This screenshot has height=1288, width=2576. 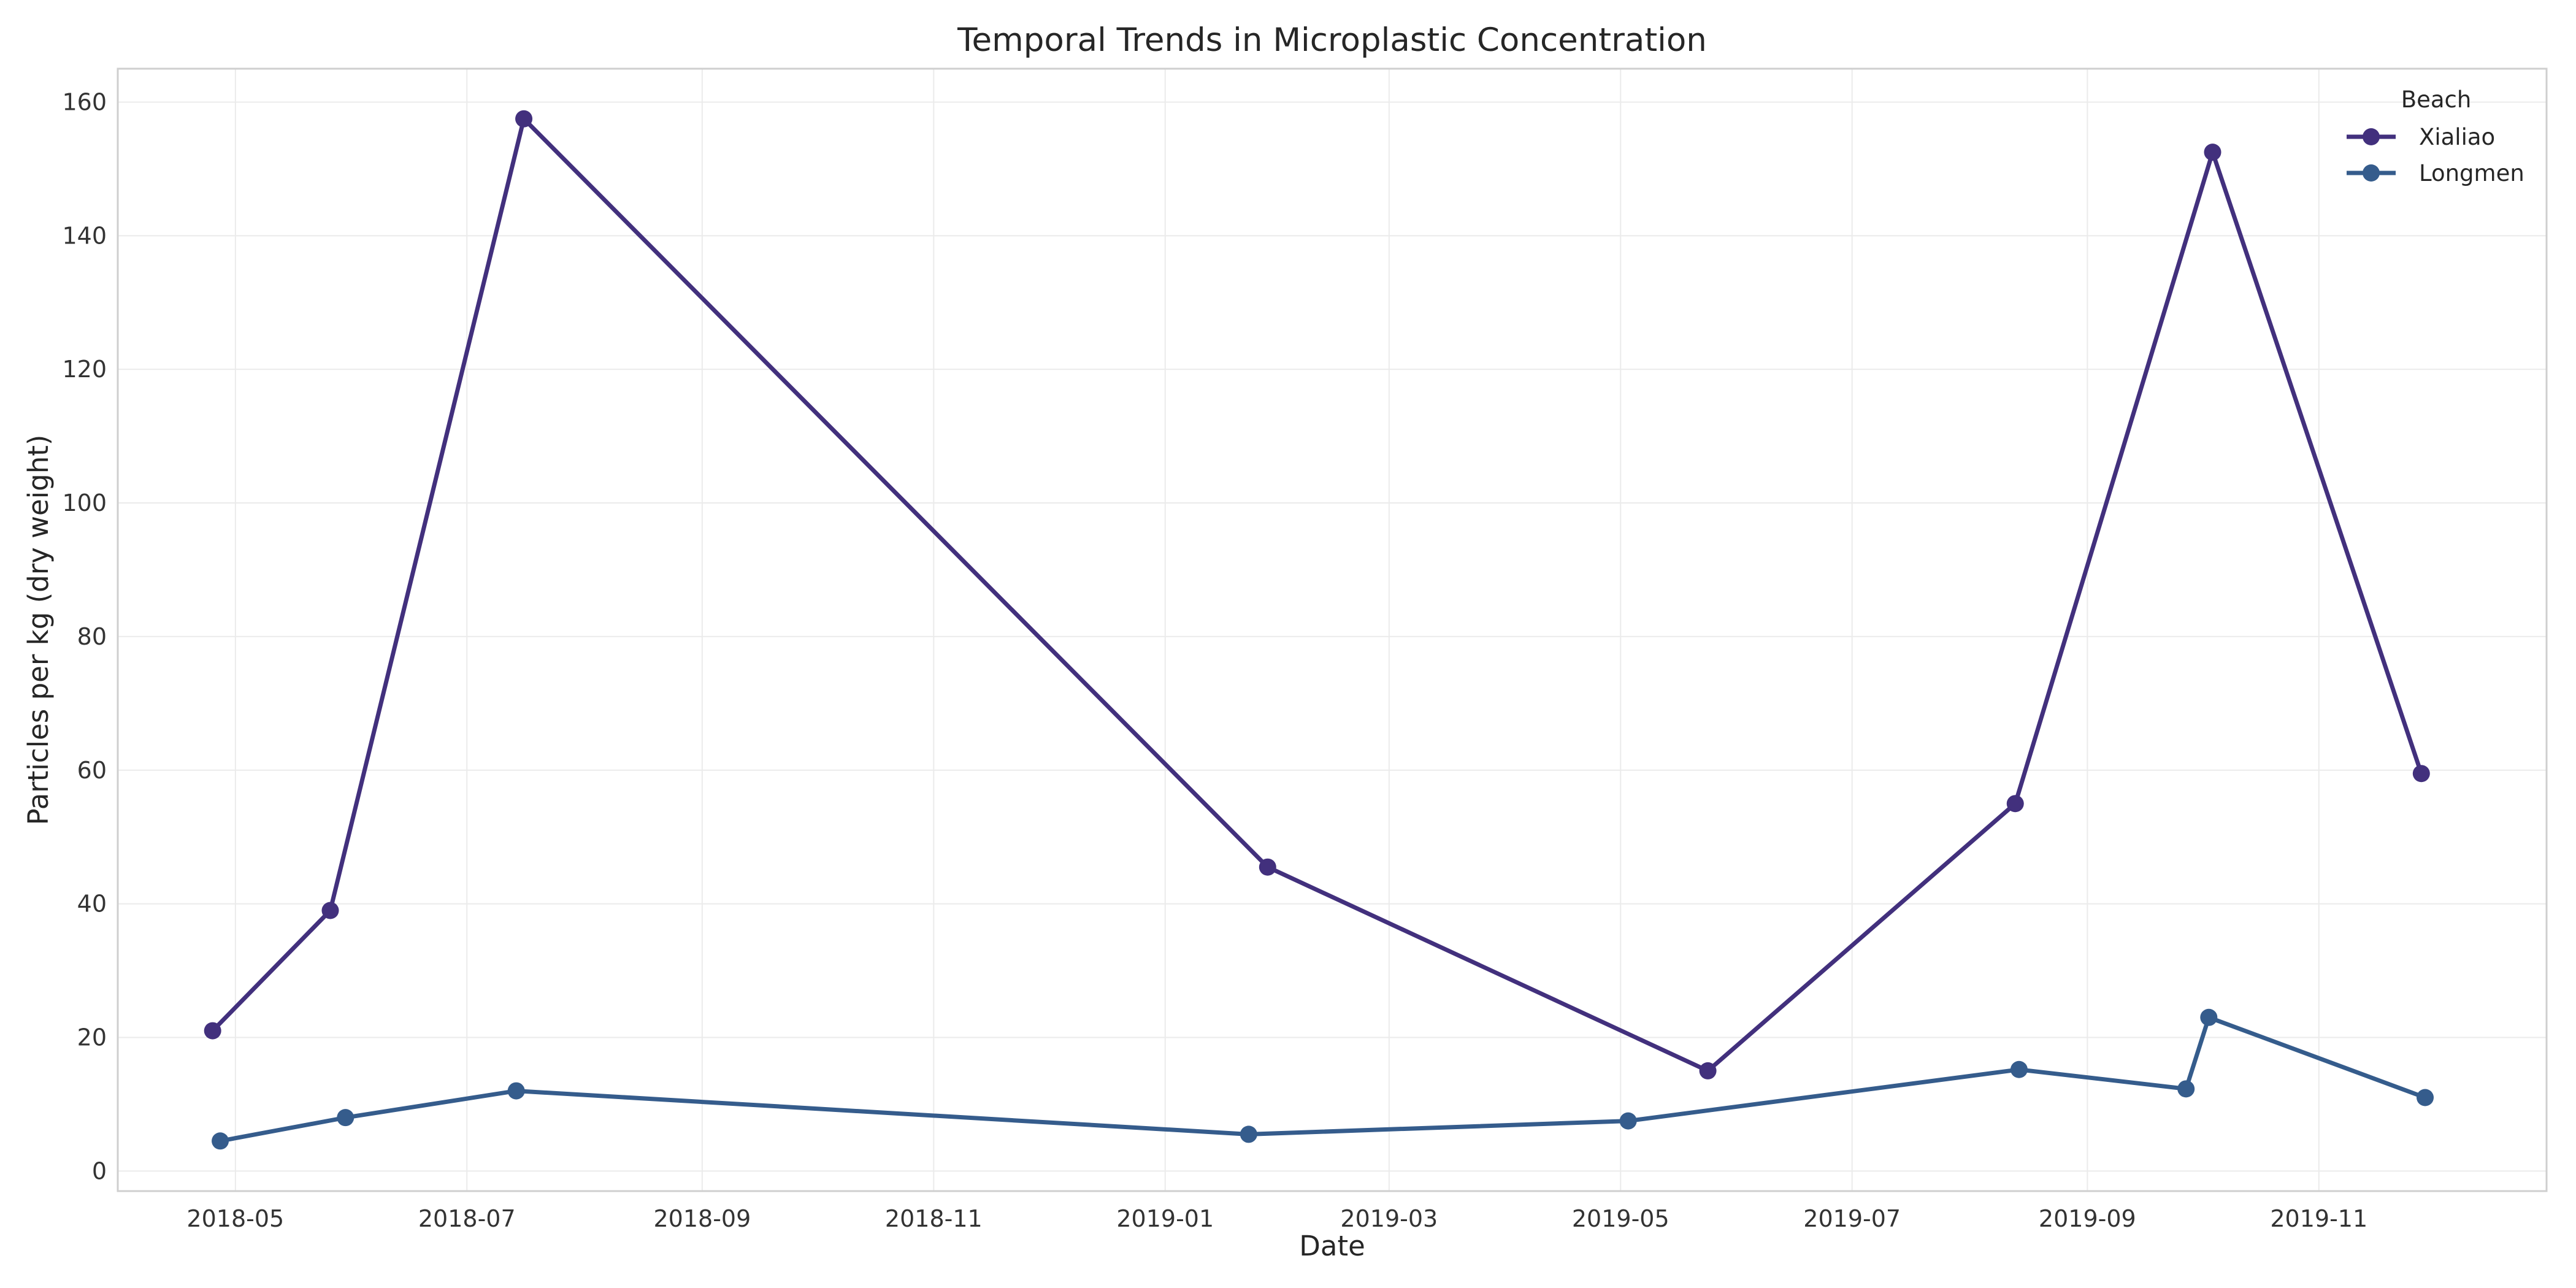 I want to click on x-tick-label: 2018-07, so click(x=467, y=1218).